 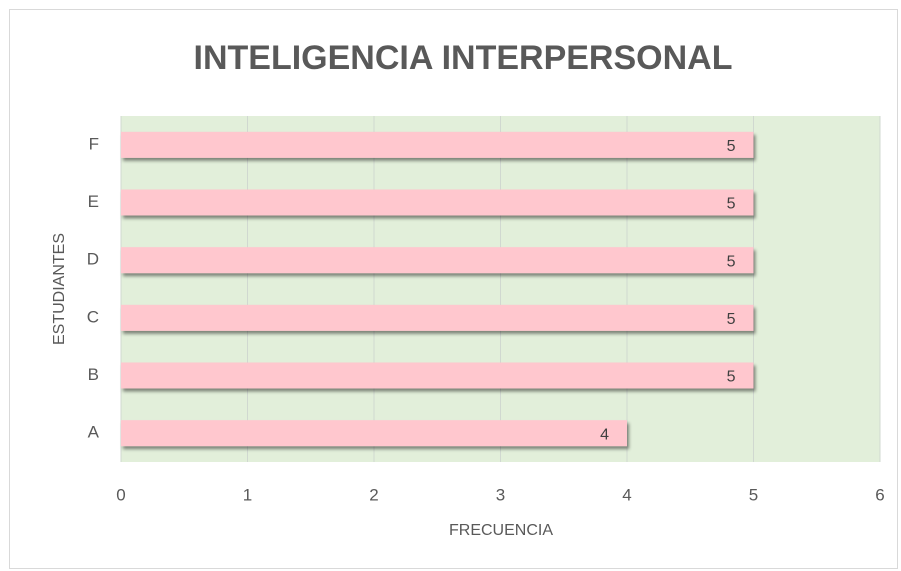 I want to click on y-tick-label: F, so click(x=94, y=143).